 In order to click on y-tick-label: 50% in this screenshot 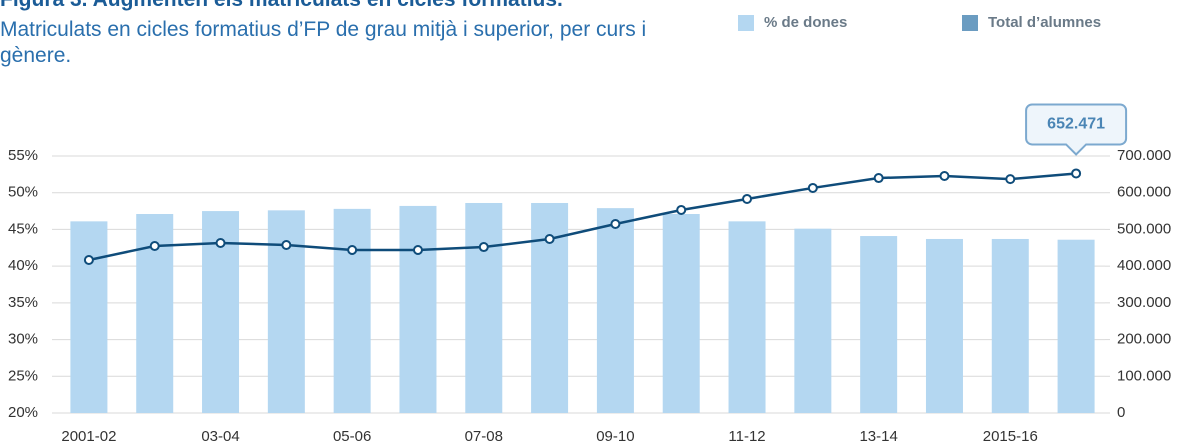, I will do `click(23, 192)`.